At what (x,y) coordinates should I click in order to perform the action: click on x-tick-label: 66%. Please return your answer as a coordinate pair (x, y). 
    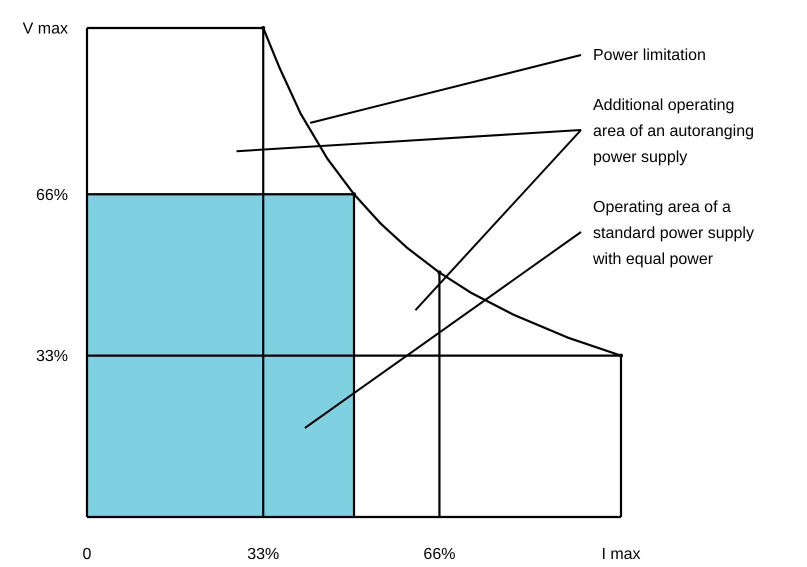
    Looking at the image, I should click on (439, 554).